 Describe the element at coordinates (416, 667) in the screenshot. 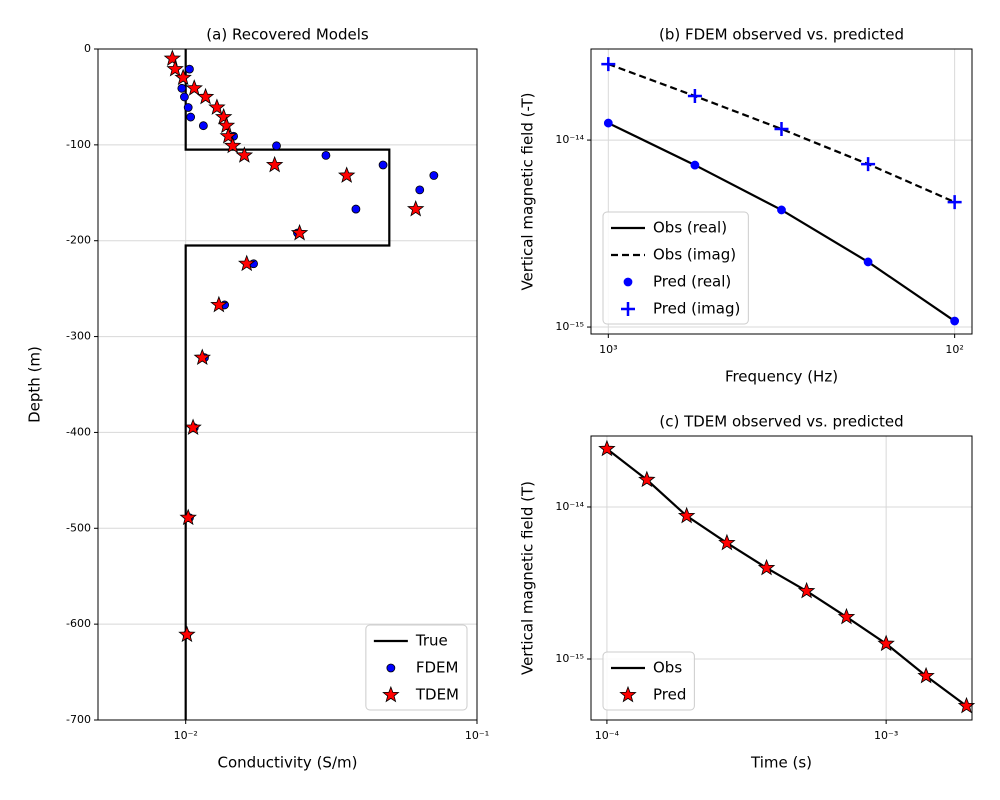

I see `legend: True FDEM TDEM` at that location.